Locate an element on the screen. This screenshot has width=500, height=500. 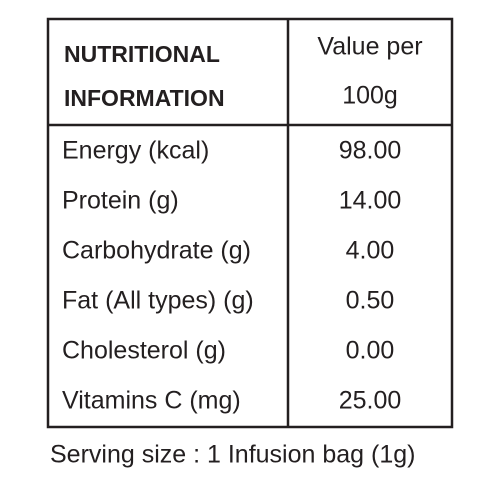
row-label: Carbohydrate (g) is located at coordinates (156, 251).